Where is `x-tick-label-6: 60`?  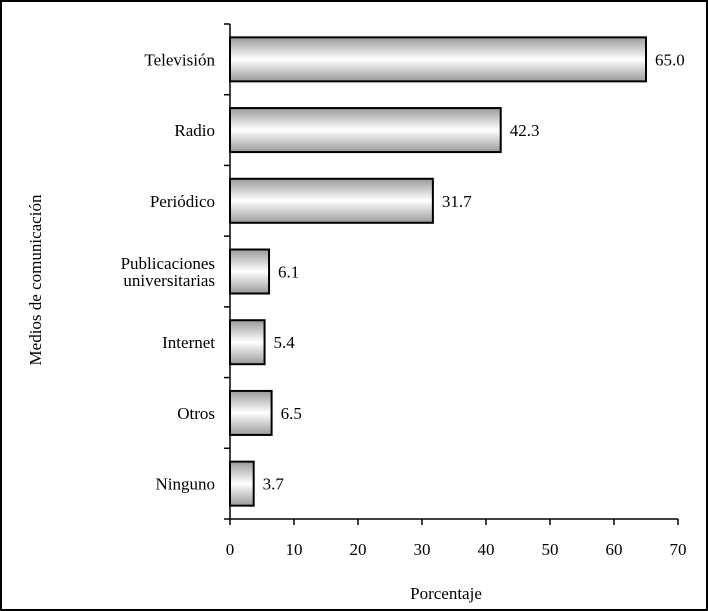 x-tick-label-6: 60 is located at coordinates (614, 549).